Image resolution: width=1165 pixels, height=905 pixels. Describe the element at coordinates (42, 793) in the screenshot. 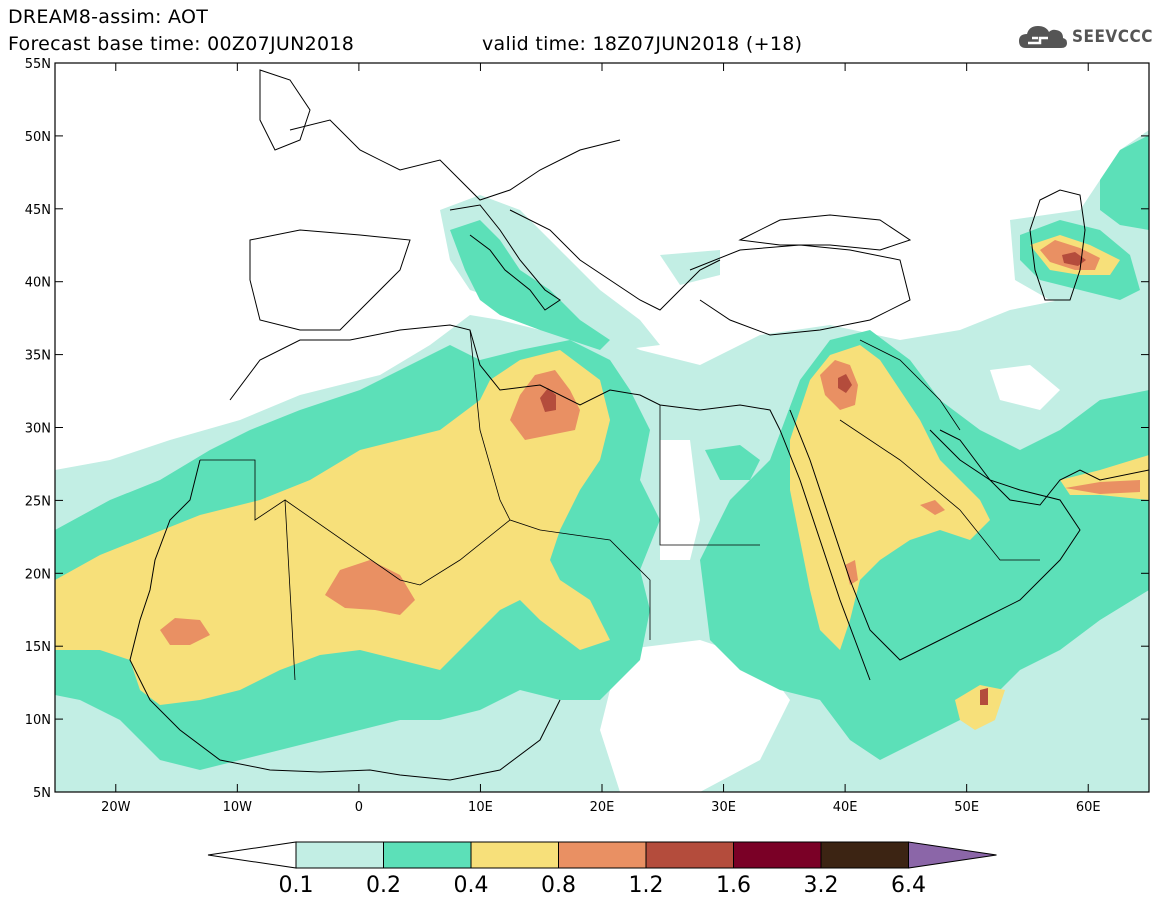

I see `y-tick-label: 5N` at that location.